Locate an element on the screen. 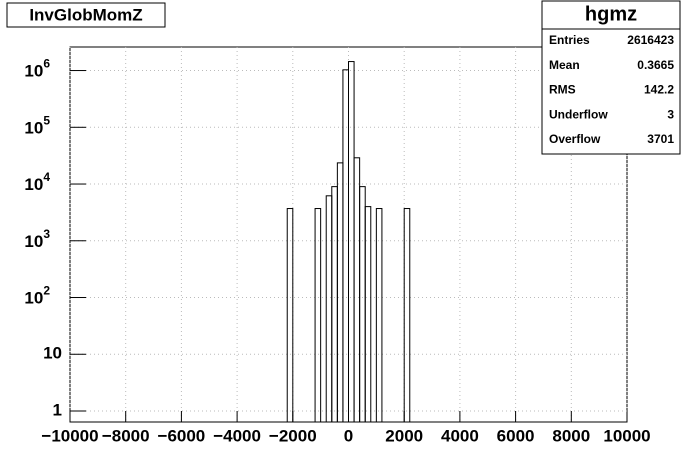 This screenshot has width=696, height=472. x-tick-label: 6000 is located at coordinates (516, 435).